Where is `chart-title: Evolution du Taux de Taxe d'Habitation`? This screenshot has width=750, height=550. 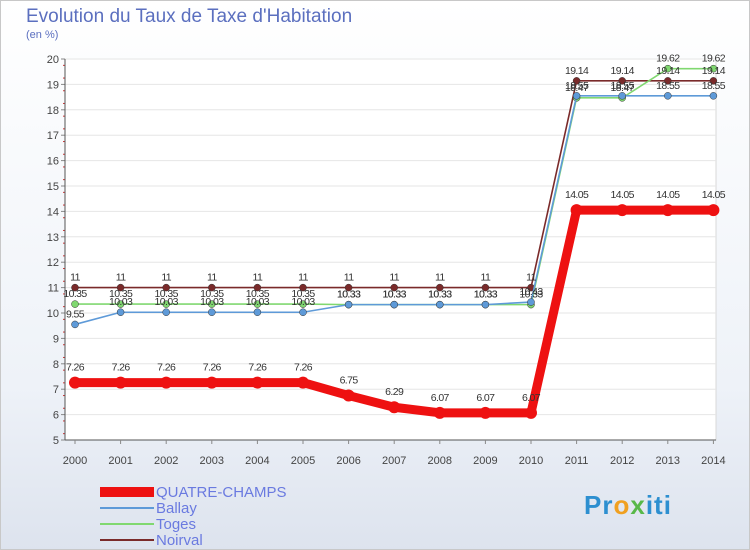
chart-title: Evolution du Taux de Taxe d'Habitation is located at coordinates (189, 16).